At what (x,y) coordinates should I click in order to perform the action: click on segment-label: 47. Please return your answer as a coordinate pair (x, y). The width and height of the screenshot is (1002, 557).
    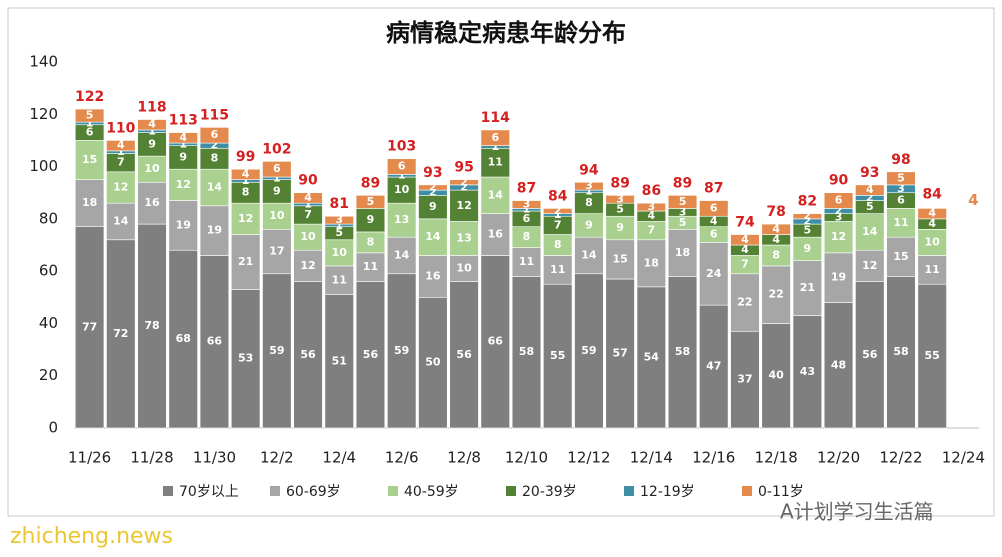
    Looking at the image, I should click on (713, 366).